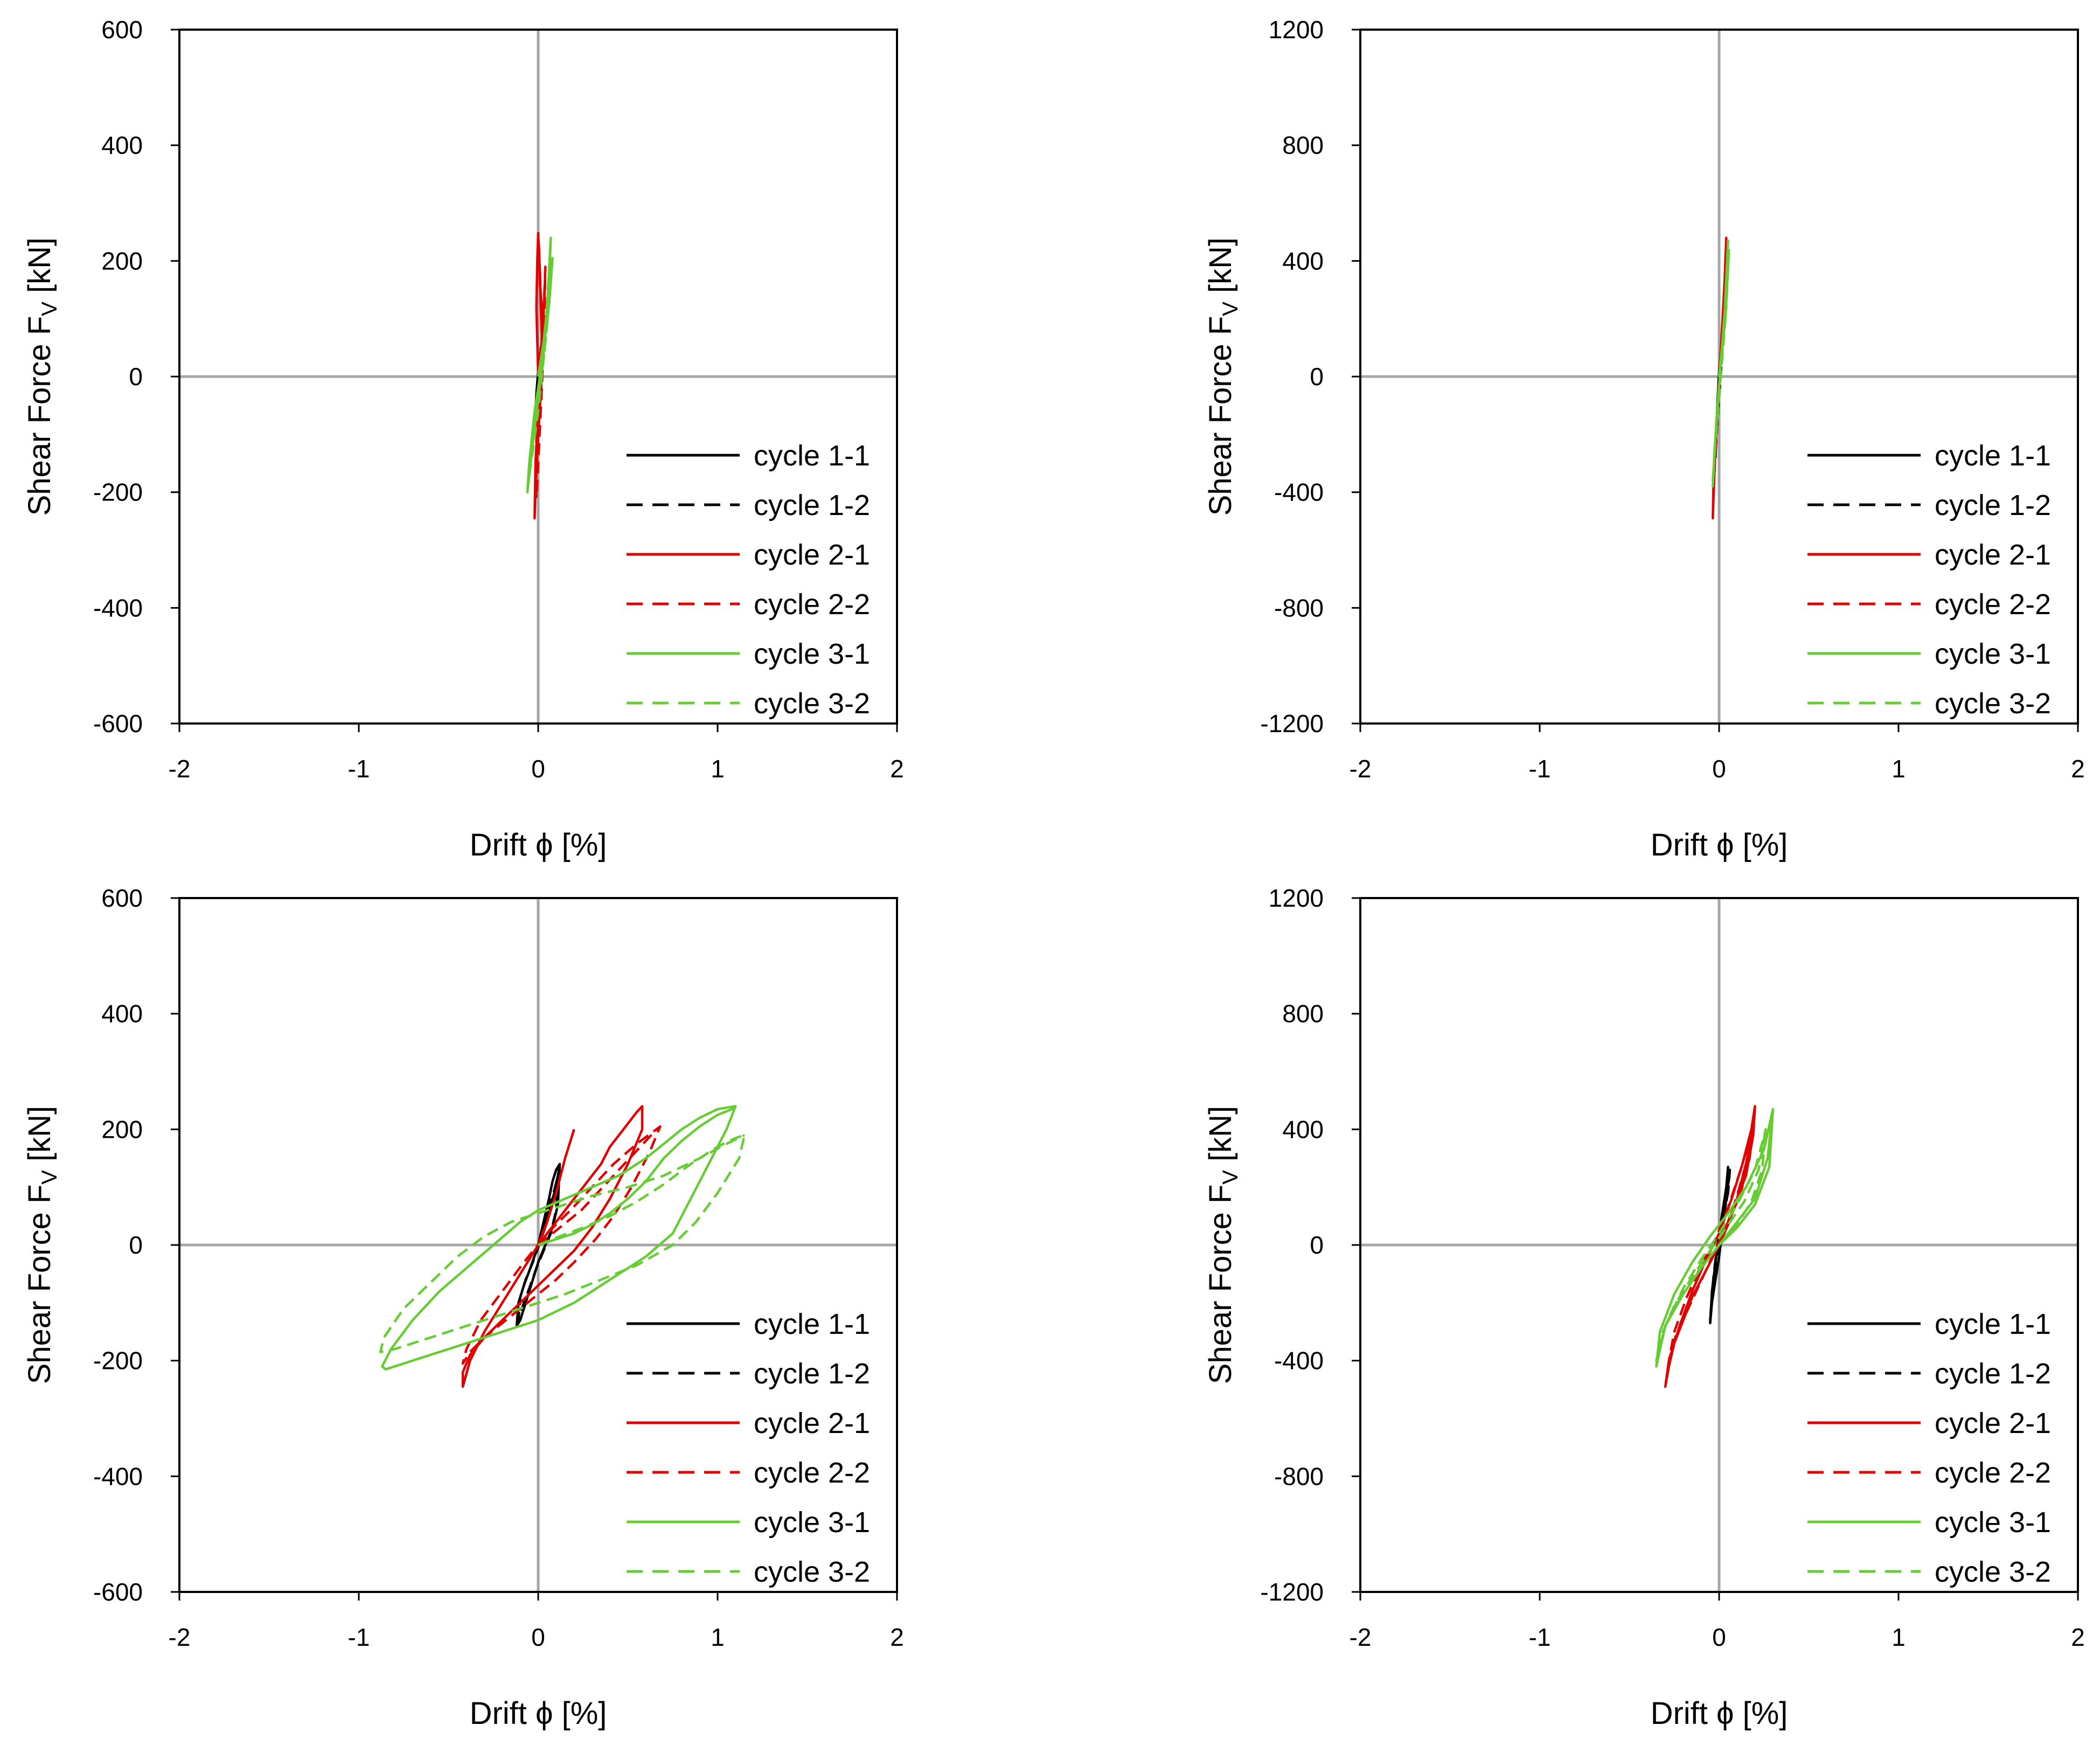 The image size is (2100, 1739). What do you see at coordinates (1292, 724) in the screenshot?
I see `y-tick-label: -1200` at bounding box center [1292, 724].